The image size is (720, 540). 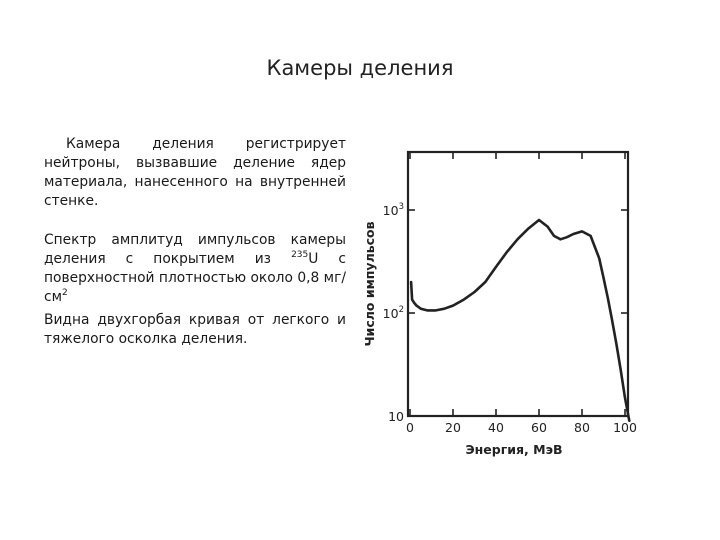 I want to click on isotope-mass-number: 235, so click(x=300, y=255).